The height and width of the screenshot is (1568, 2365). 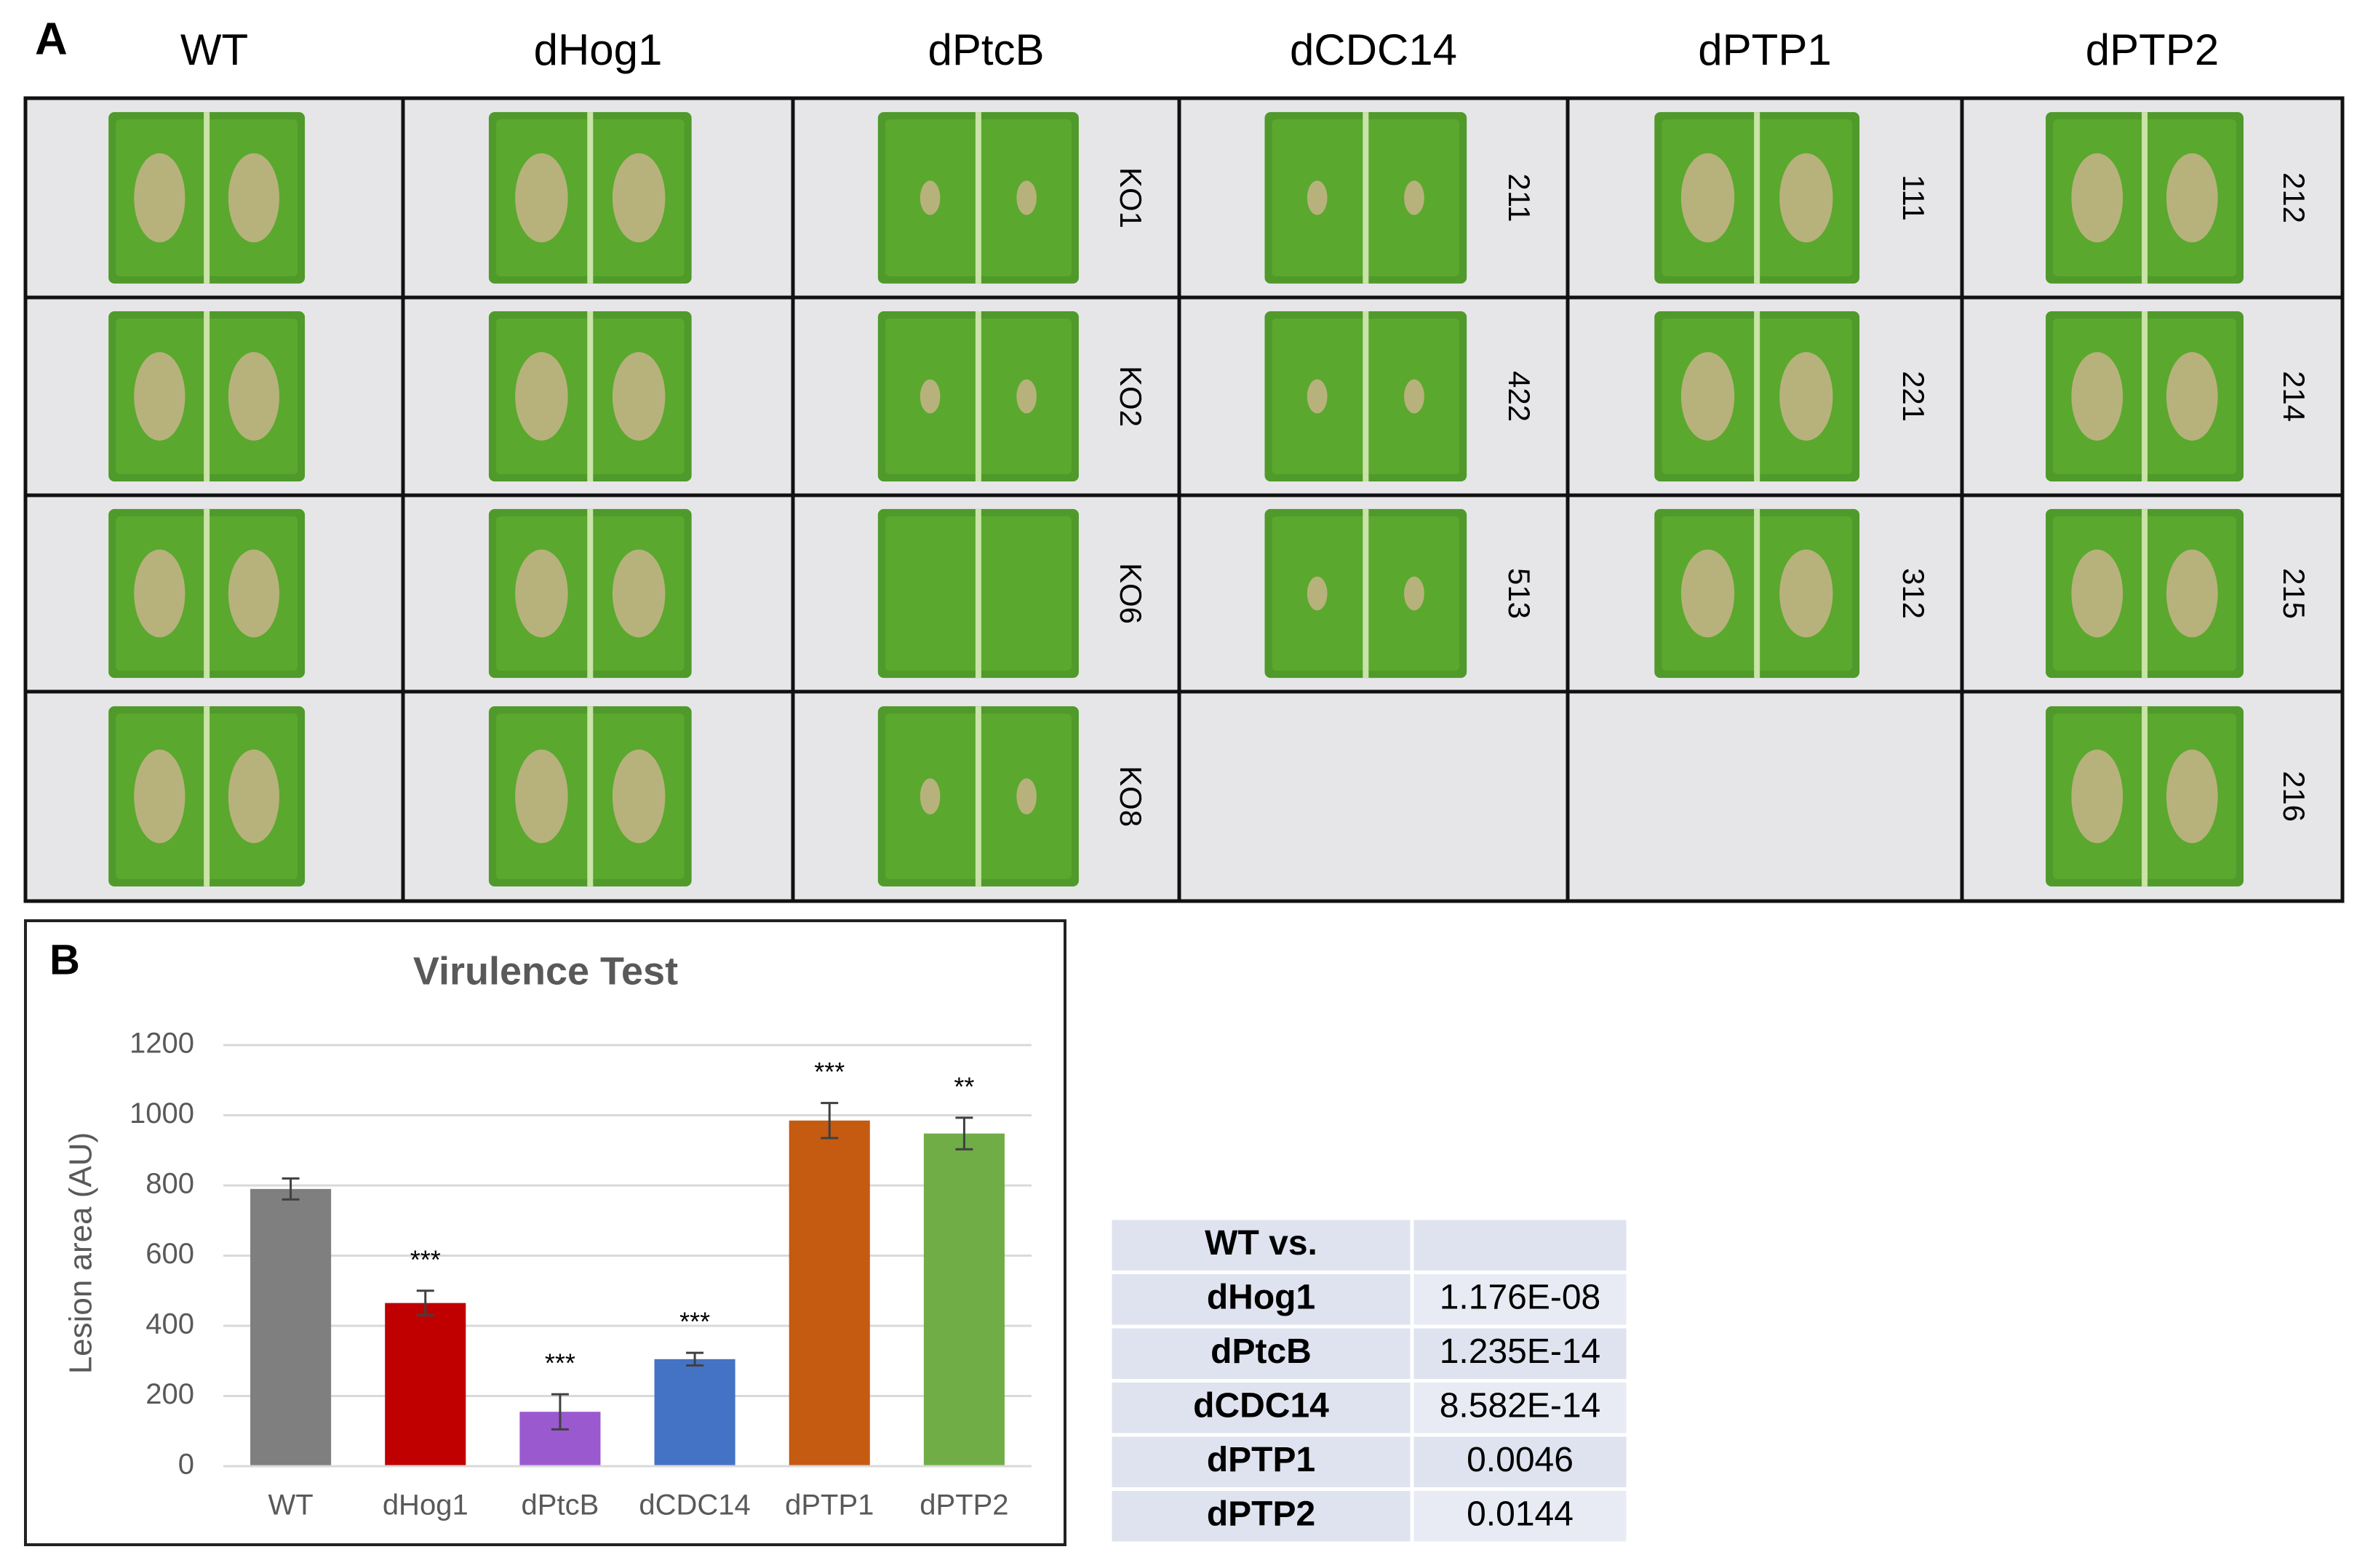 What do you see at coordinates (1519, 593) in the screenshot?
I see `strain-label: 513` at bounding box center [1519, 593].